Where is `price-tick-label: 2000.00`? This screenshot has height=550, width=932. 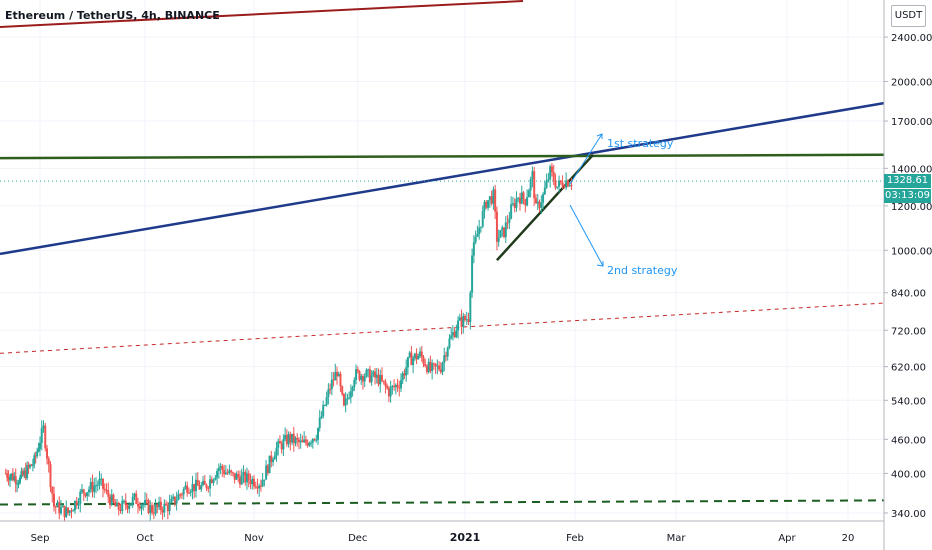
price-tick-label: 2000.00 is located at coordinates (911, 82).